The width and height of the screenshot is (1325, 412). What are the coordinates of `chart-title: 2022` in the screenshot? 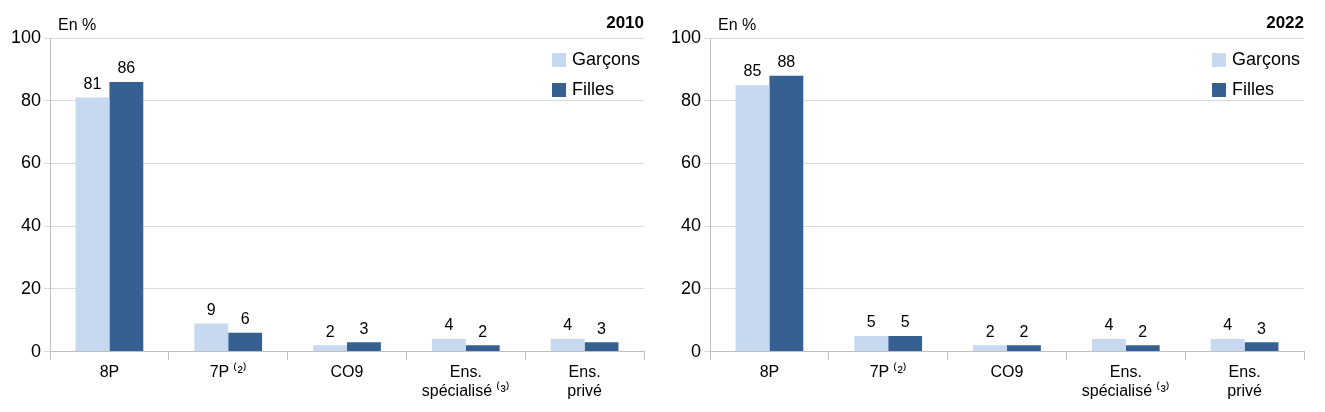 It's located at (1285, 23).